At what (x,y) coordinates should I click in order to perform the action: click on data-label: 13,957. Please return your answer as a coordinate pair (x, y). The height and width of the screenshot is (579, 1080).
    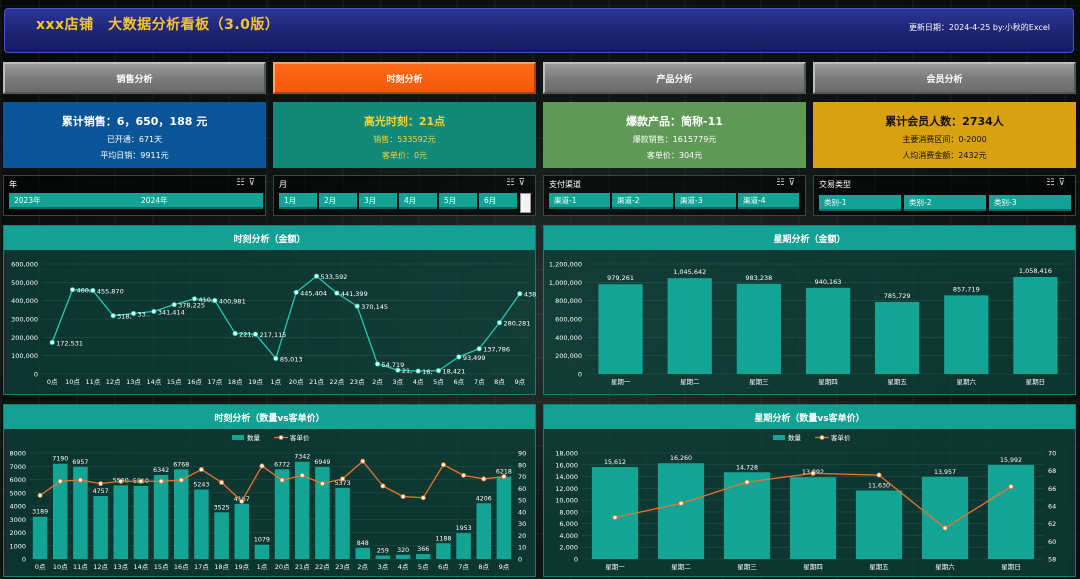
    Looking at the image, I should click on (945, 472).